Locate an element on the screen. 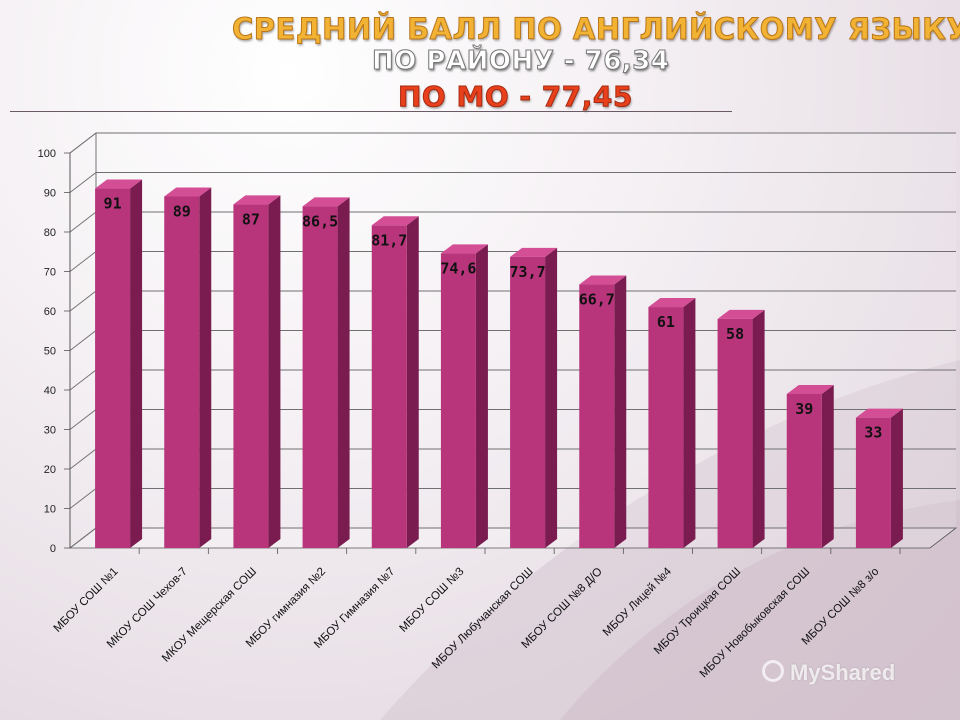  bar-value-label: 91 is located at coordinates (113, 204).